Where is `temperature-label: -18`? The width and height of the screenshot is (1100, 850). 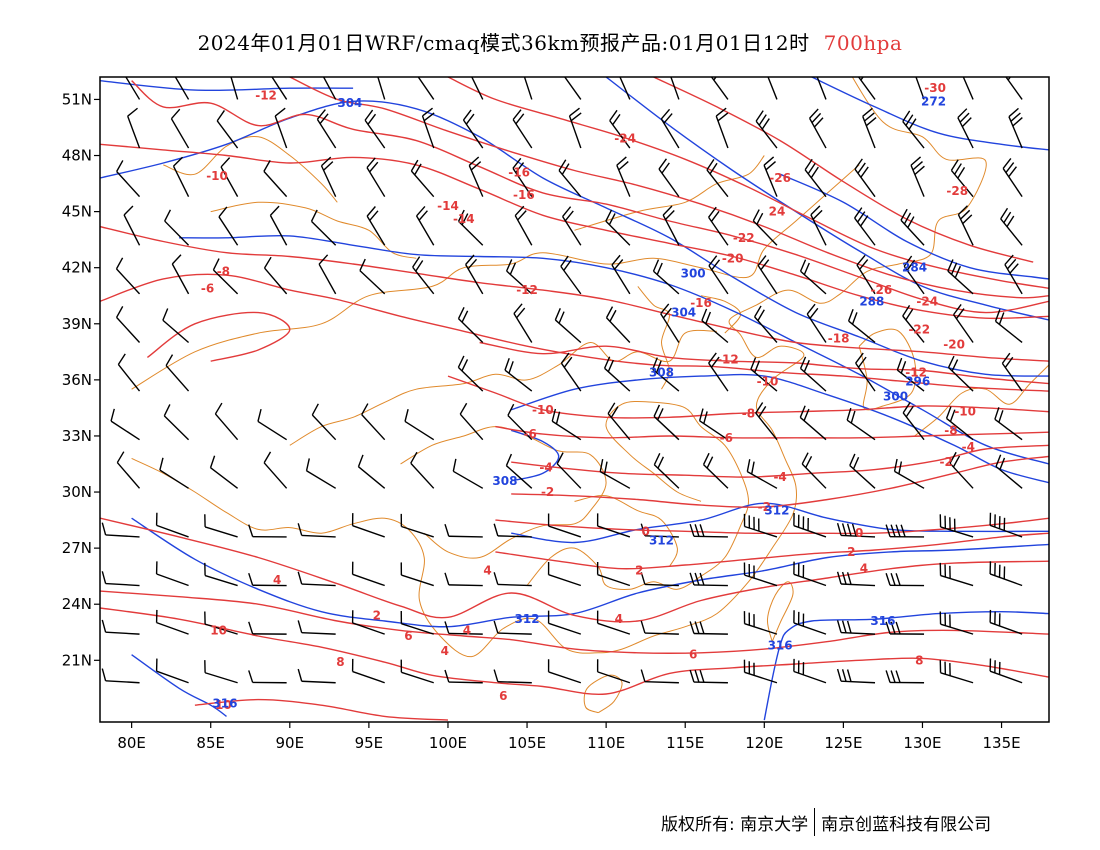
temperature-label: -18 is located at coordinates (839, 339).